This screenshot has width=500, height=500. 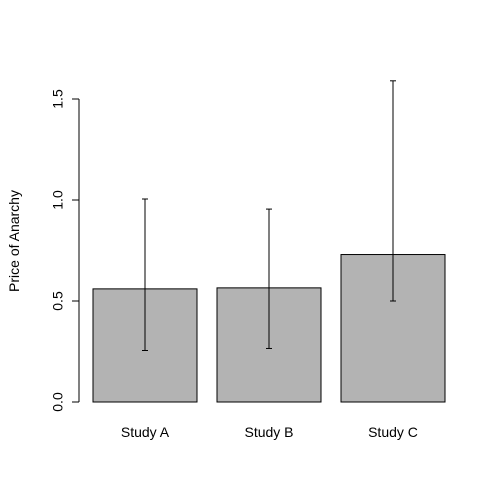 What do you see at coordinates (145, 432) in the screenshot?
I see `x-category-label: Study A` at bounding box center [145, 432].